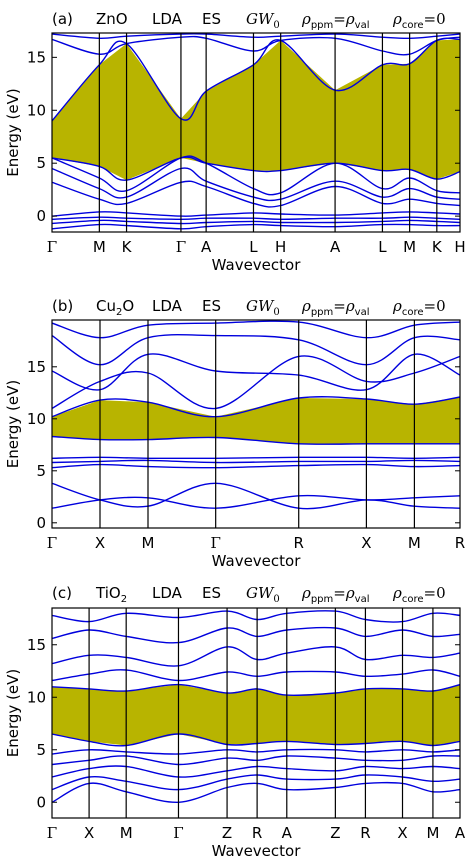 The image size is (471, 865). Describe the element at coordinates (62, 19) in the screenshot. I see `panel-tag: (a)` at that location.